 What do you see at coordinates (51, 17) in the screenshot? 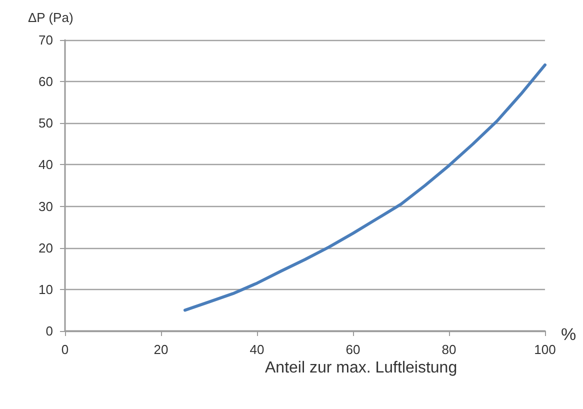
I see `y-axis-title: ΔP (Pa)` at bounding box center [51, 17].